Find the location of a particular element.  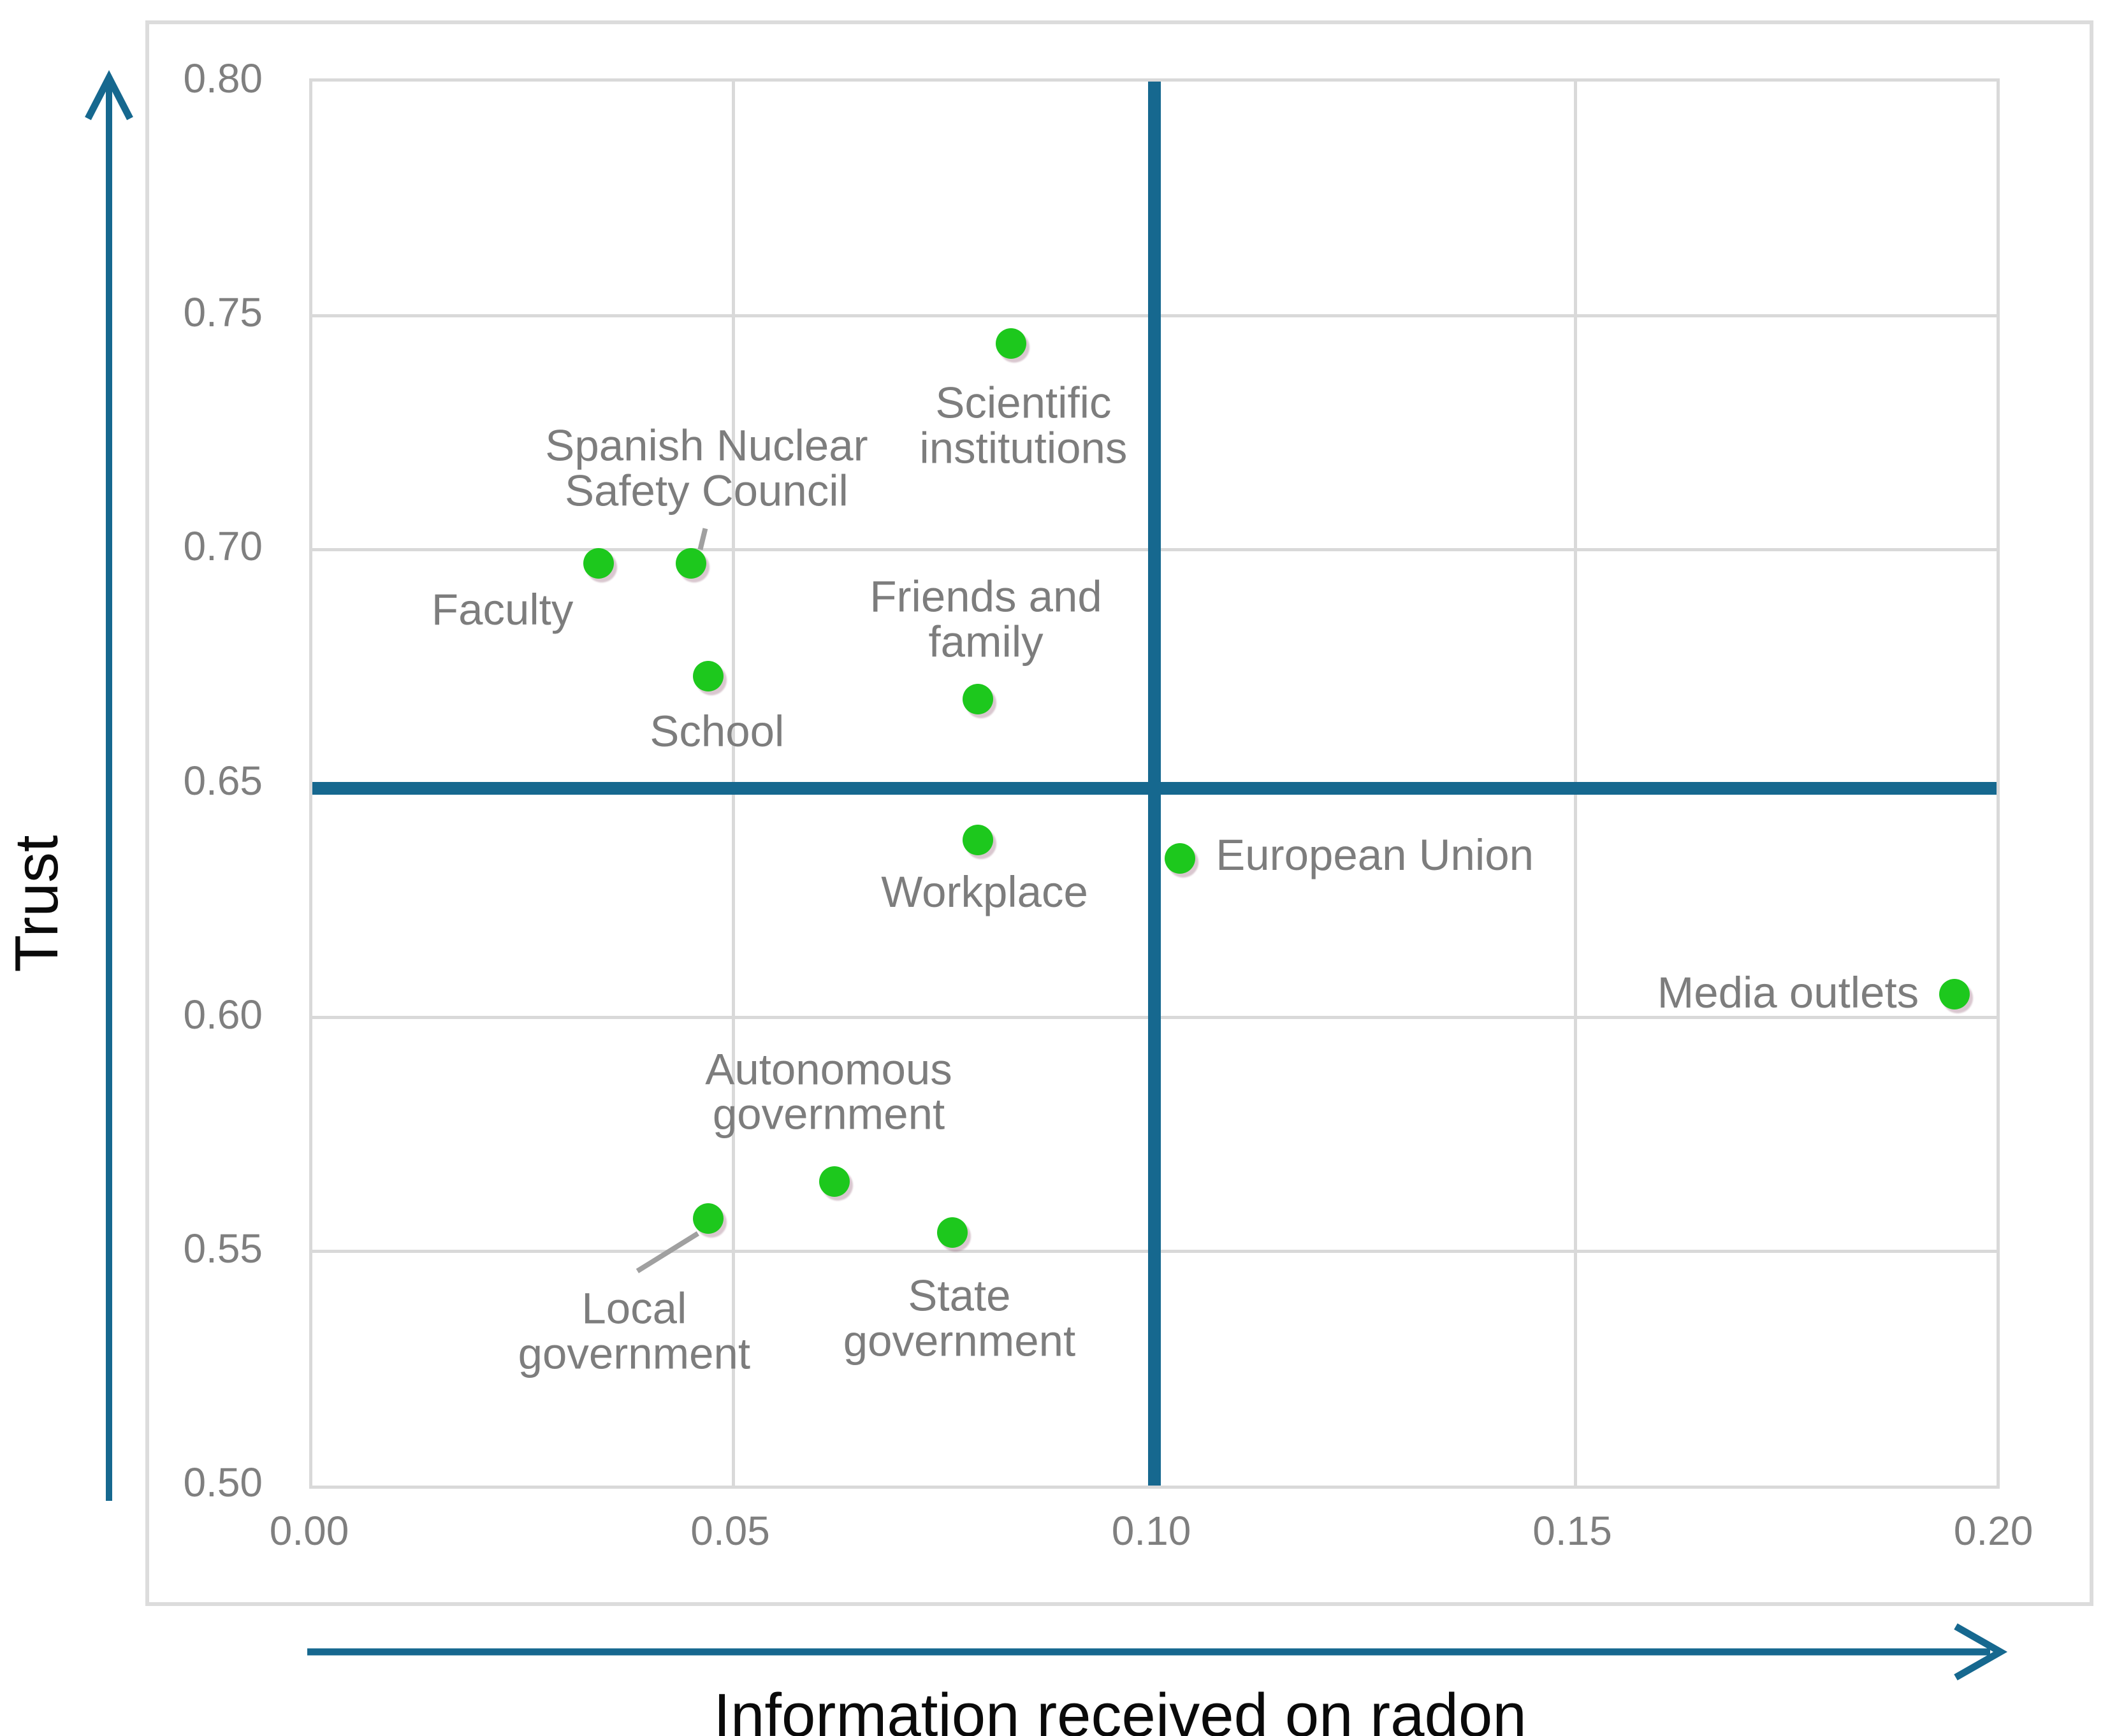

data-point-spanish-nuclear-safety-council is located at coordinates (691, 563).